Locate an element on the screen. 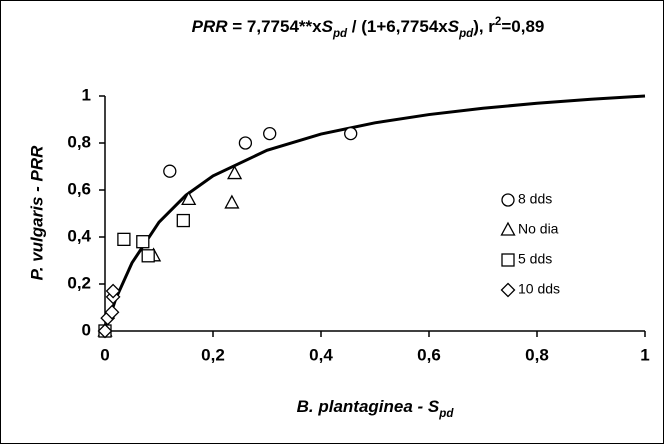  text-part: =0,89 is located at coordinates (522, 26).